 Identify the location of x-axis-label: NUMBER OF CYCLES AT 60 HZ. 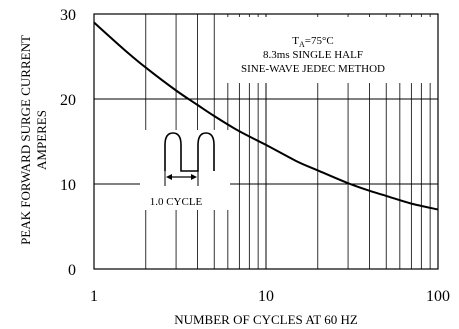
(266, 319).